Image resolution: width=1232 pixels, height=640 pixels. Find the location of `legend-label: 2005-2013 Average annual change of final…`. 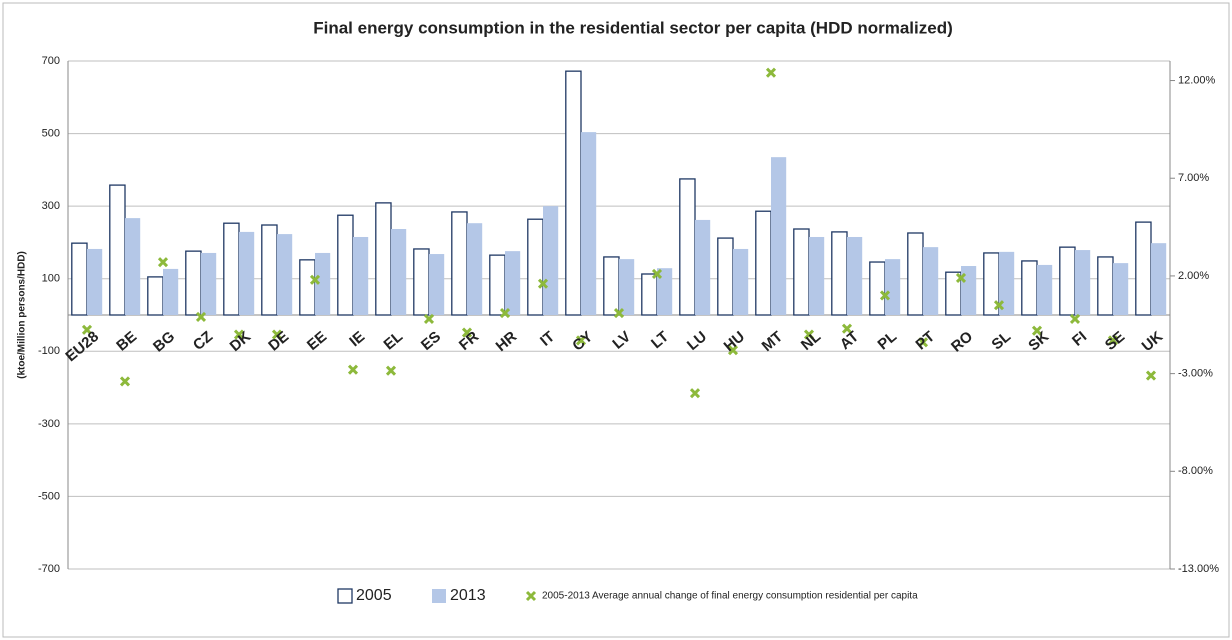

legend-label: 2005-2013 Average annual change of final… is located at coordinates (730, 596).